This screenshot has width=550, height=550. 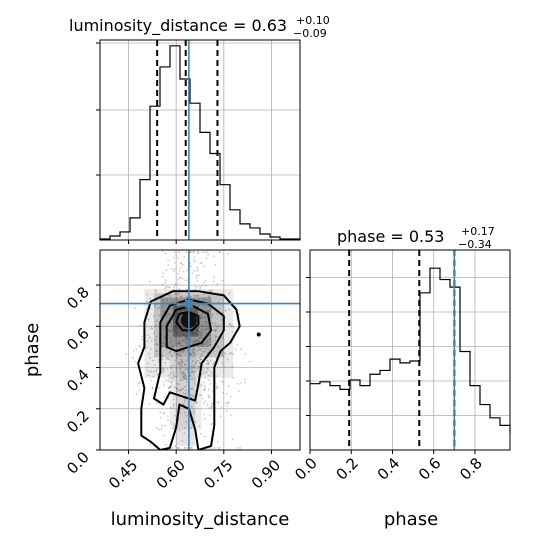 What do you see at coordinates (200, 519) in the screenshot?
I see `x-axis-label-luminosity: luminosity_distance` at bounding box center [200, 519].